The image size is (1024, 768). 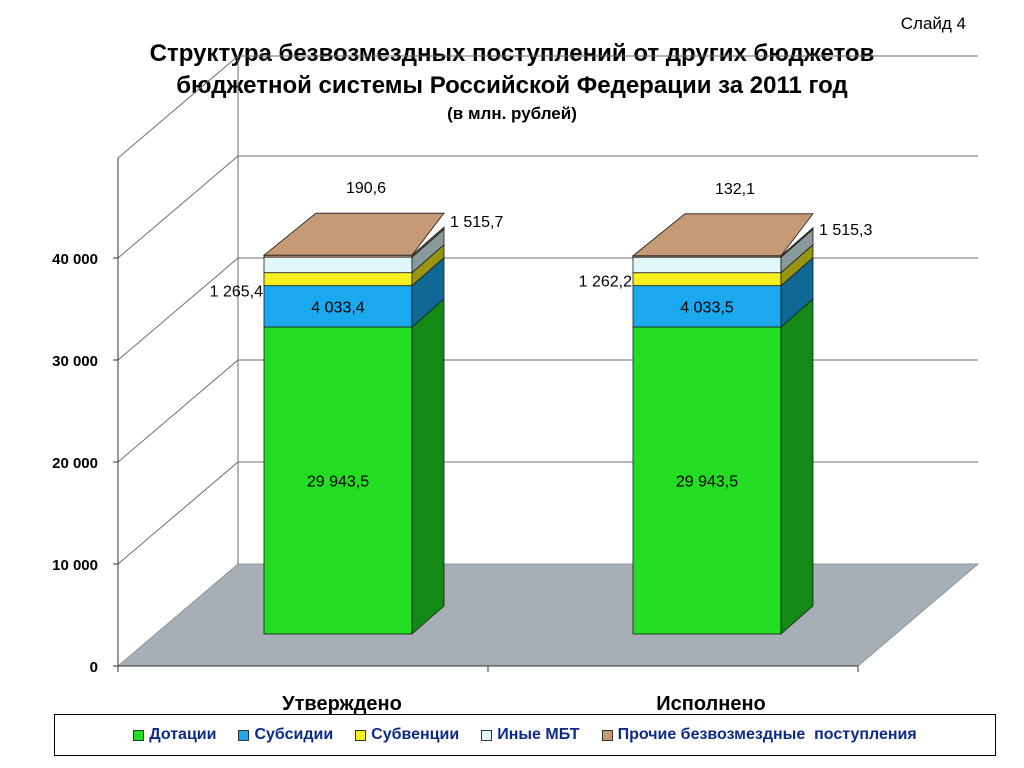 What do you see at coordinates (605, 282) in the screenshot?
I see `data-label: 1 262,2` at bounding box center [605, 282].